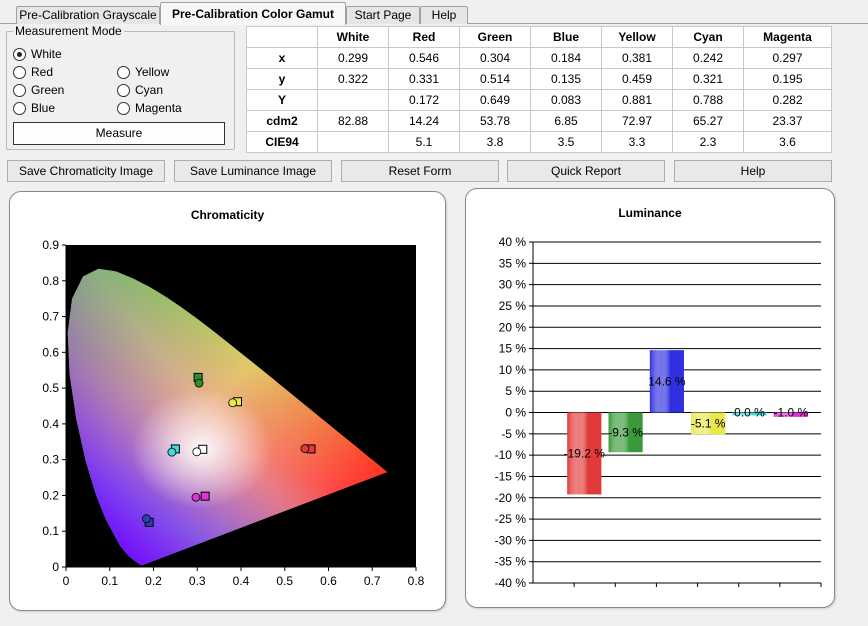 The height and width of the screenshot is (626, 868). Describe the element at coordinates (566, 58) in the screenshot. I see `table-cell: 0.184` at that location.